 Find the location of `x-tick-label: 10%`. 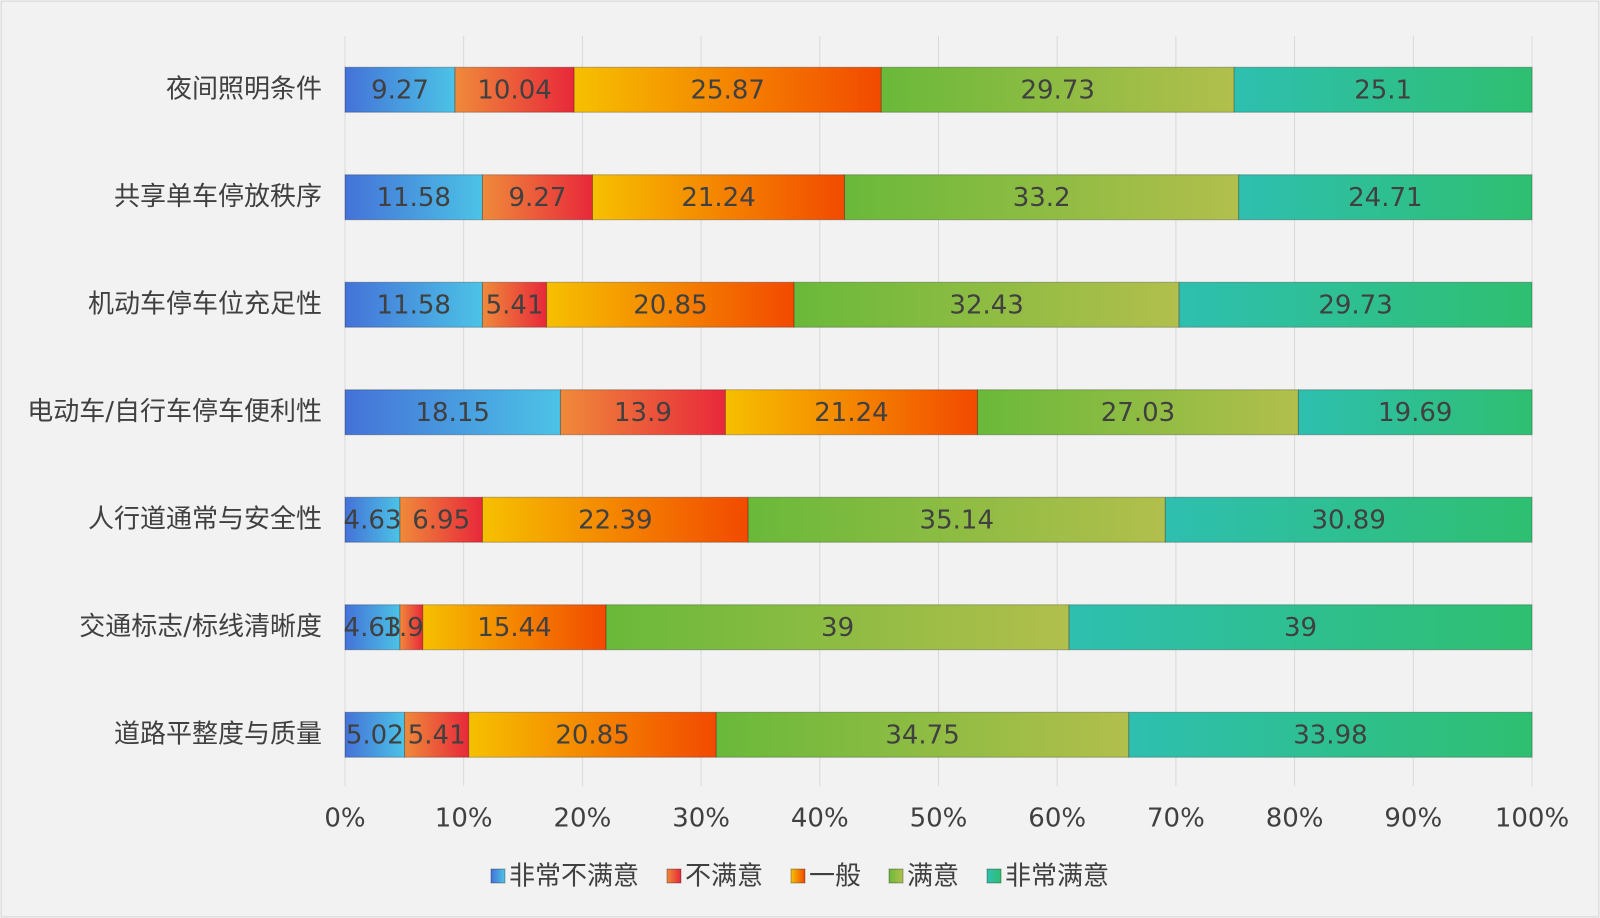

x-tick-label: 10% is located at coordinates (464, 819).